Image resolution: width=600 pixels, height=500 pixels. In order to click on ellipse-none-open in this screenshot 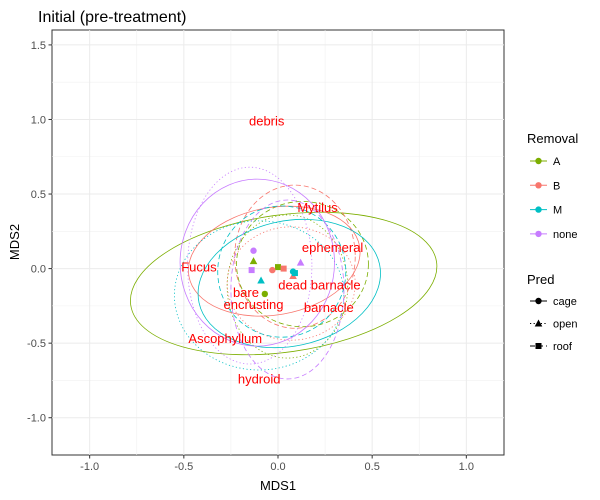, I will do `click(250, 265)`.